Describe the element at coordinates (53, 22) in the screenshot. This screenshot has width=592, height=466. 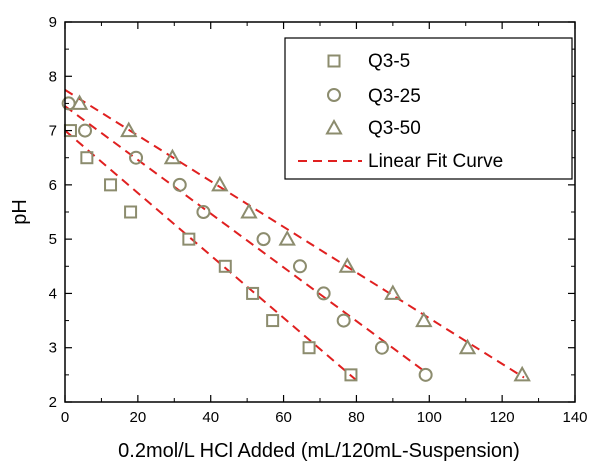
I see `y-tick-label-9: 9` at that location.